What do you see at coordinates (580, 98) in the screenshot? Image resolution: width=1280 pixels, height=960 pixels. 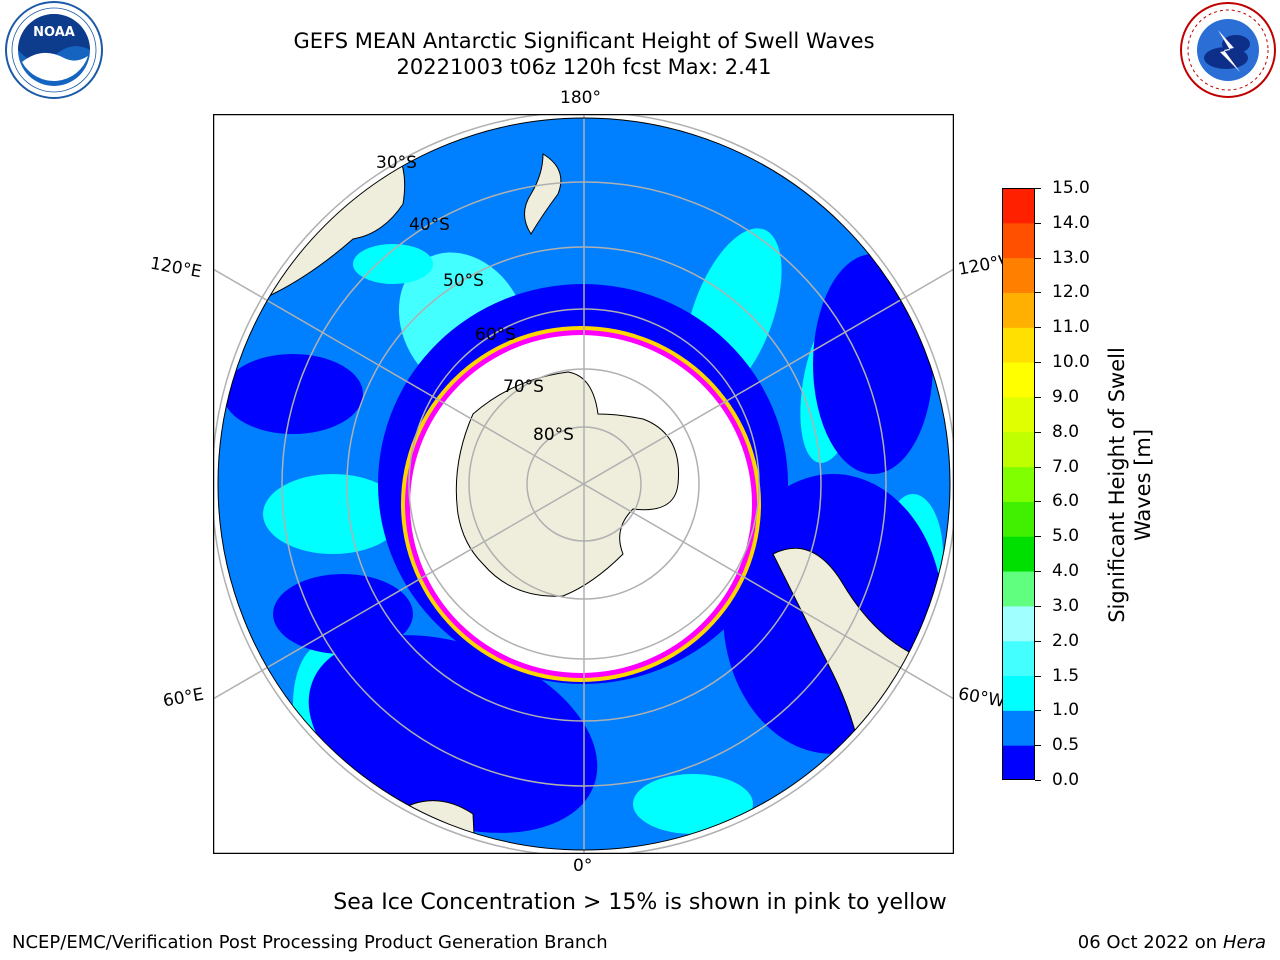 I see `lon-label-180: 180°` at bounding box center [580, 98].